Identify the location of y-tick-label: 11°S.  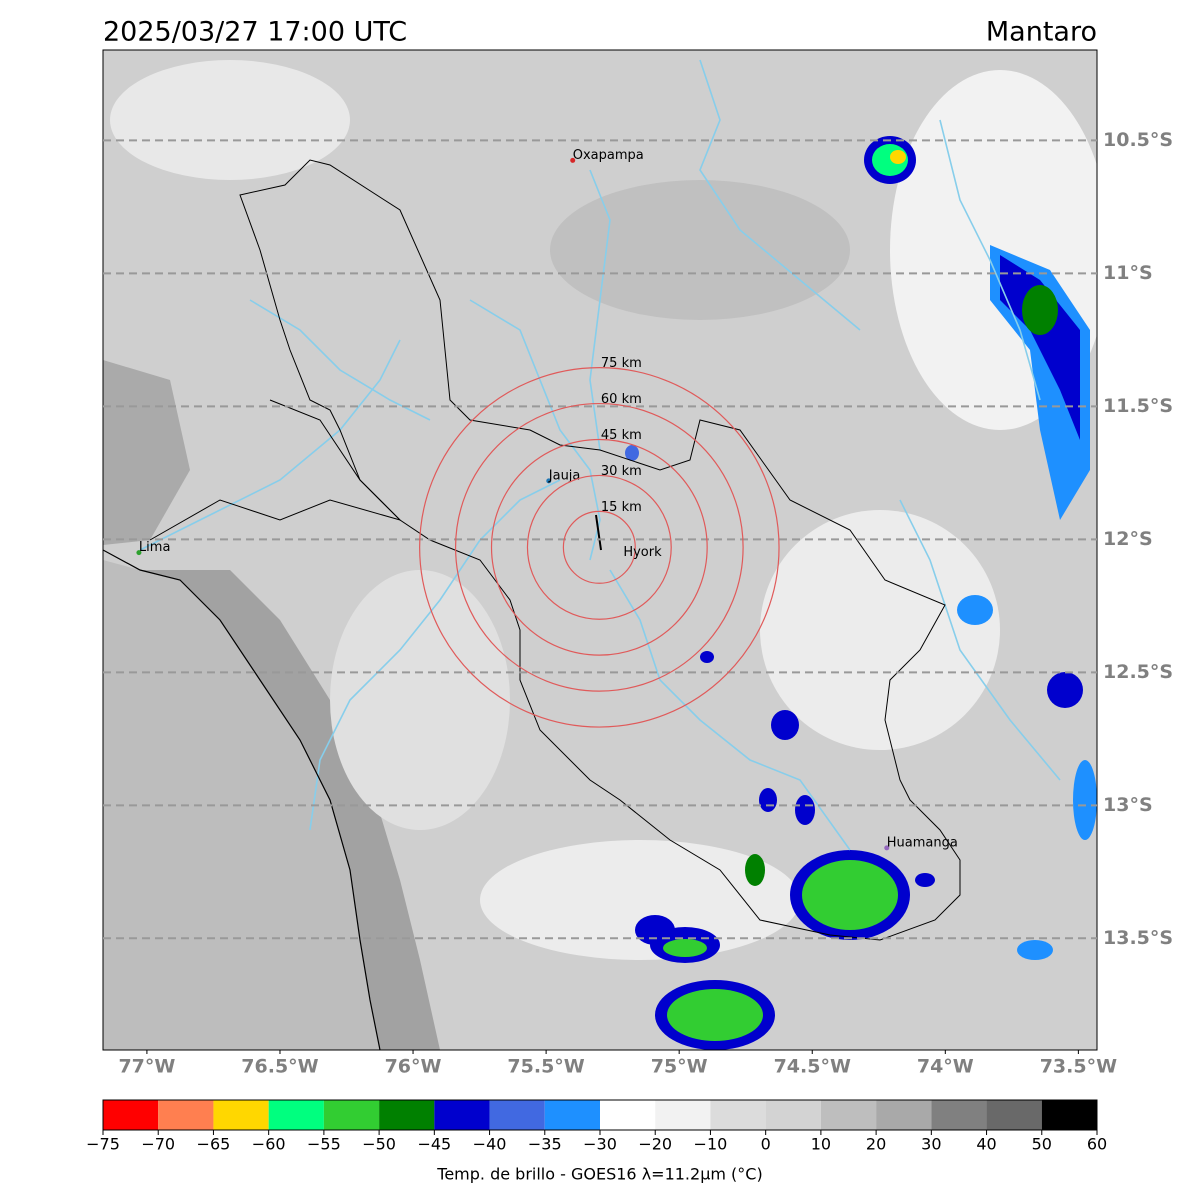
(1128, 273).